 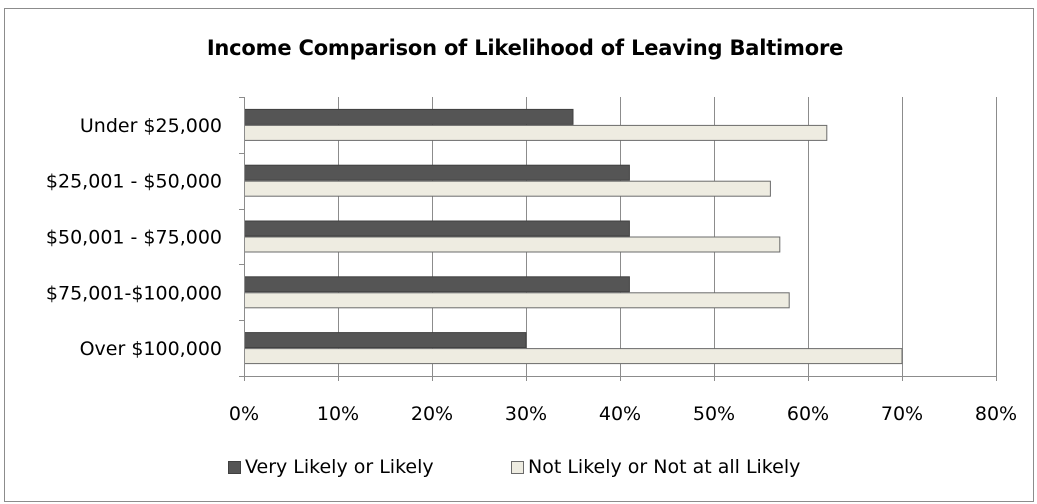 What do you see at coordinates (151, 349) in the screenshot?
I see `category-label: Over $100,000` at bounding box center [151, 349].